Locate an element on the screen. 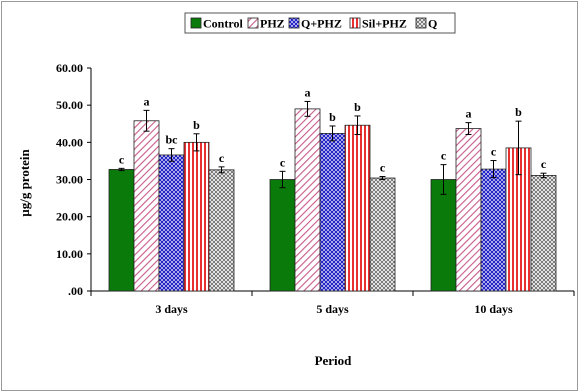  x-tick-label: 10 days is located at coordinates (493, 309).